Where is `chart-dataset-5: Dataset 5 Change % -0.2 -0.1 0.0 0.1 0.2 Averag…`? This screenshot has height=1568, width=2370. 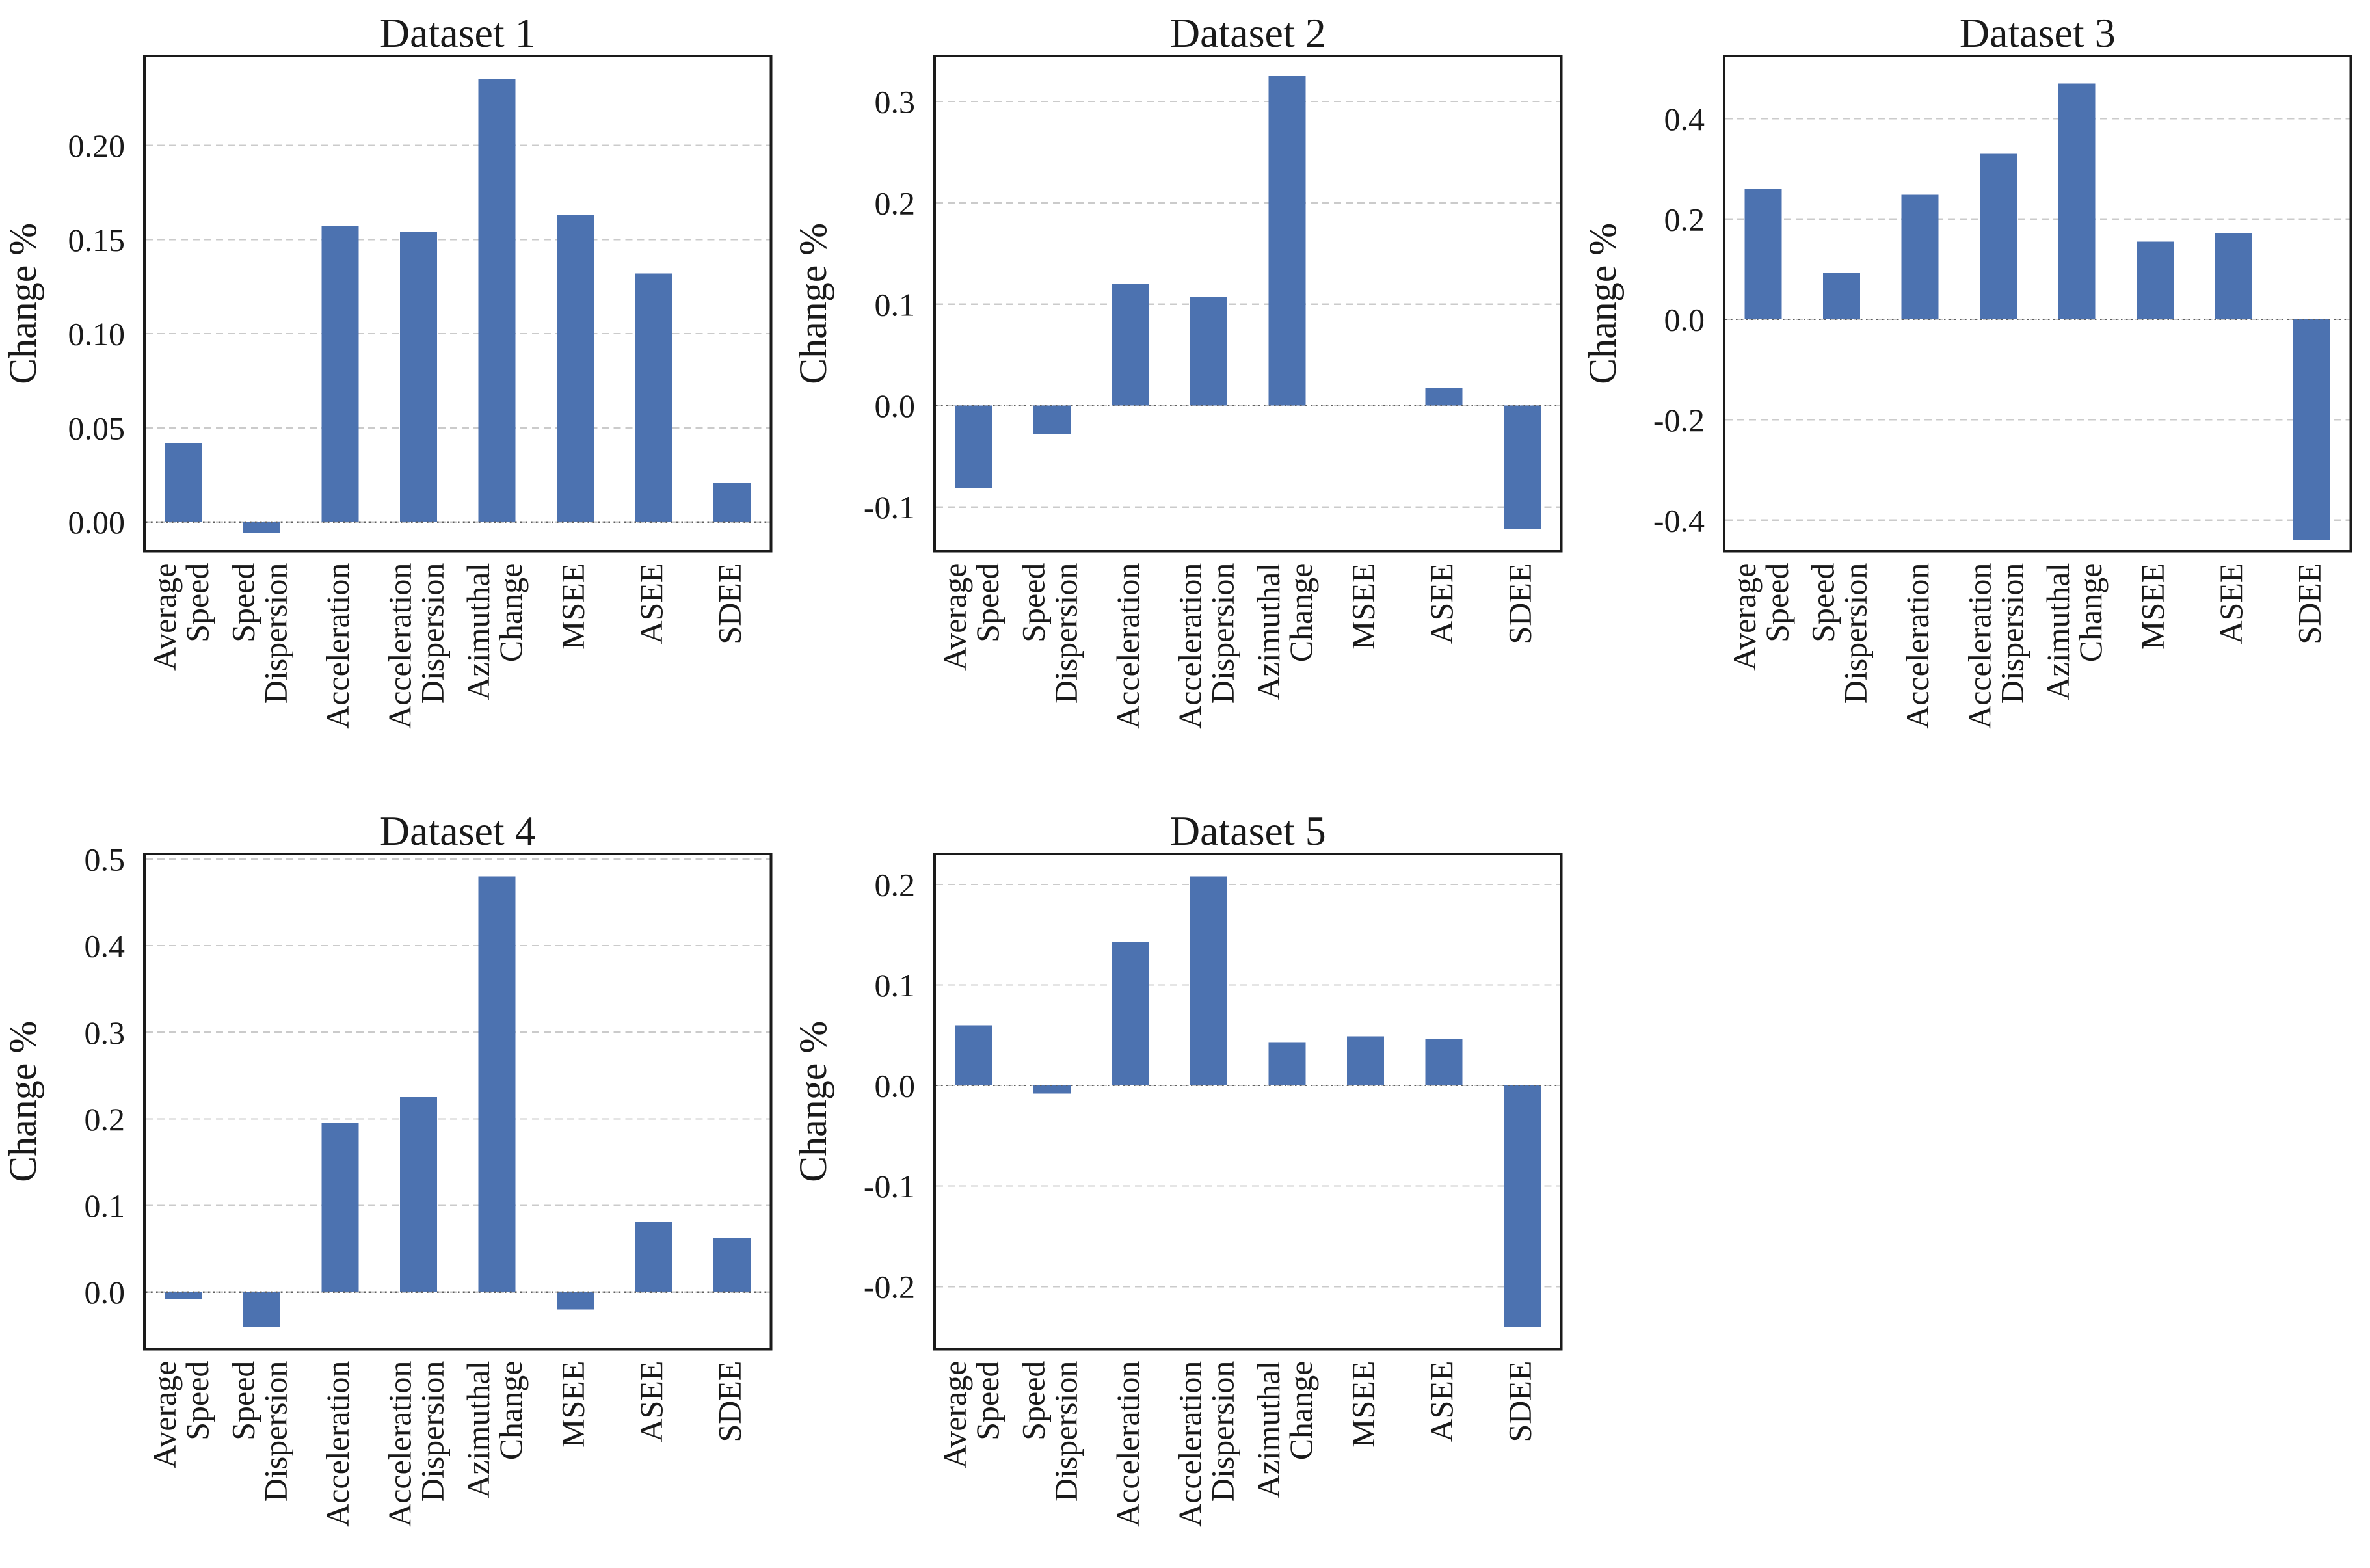 chart-dataset-5: Dataset 5 Change % -0.2 -0.1 0.0 0.1 0.2 Averag… is located at coordinates (1177, 1167).